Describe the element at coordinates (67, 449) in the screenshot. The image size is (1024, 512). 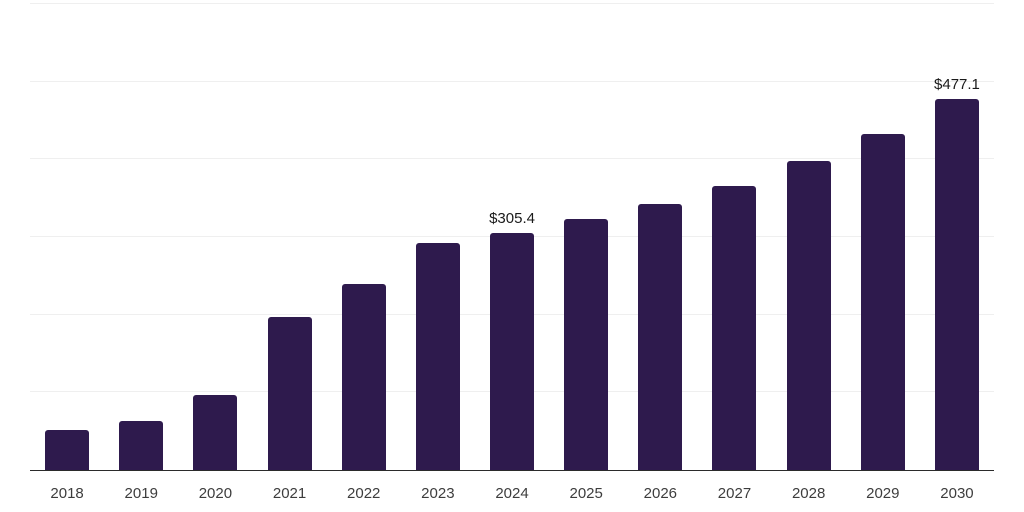
I see `bar-2018` at that location.